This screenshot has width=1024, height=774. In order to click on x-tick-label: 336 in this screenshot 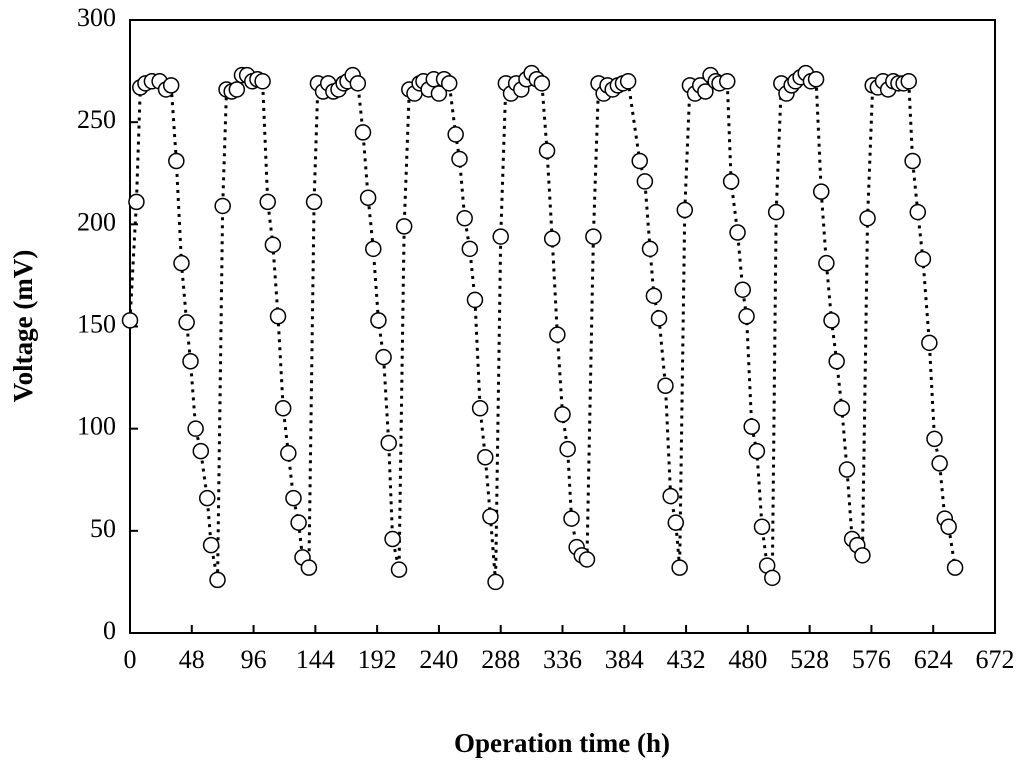, I will do `click(562, 659)`.